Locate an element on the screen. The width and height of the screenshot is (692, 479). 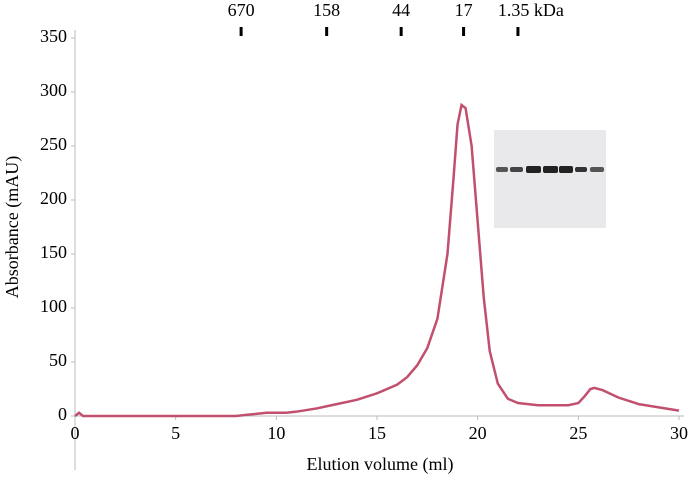
y-tick-label: 250 is located at coordinates (53, 144).